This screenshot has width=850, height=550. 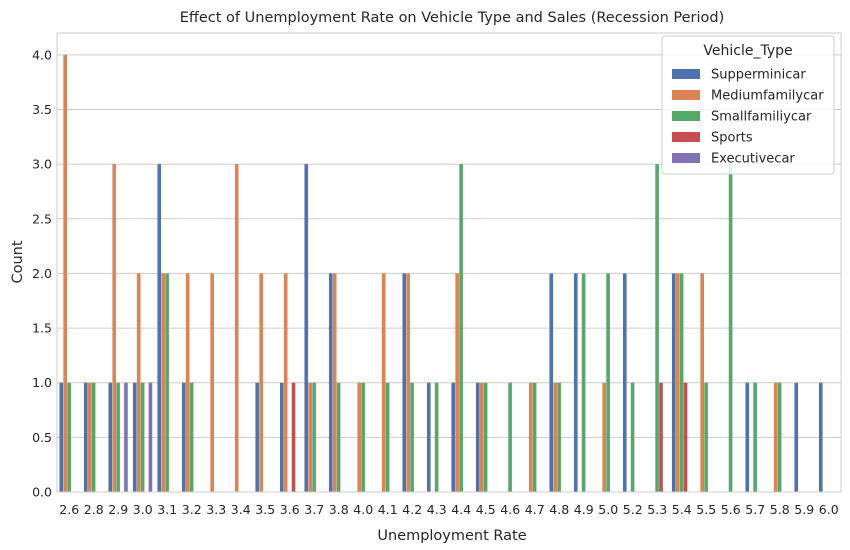 What do you see at coordinates (290, 509) in the screenshot?
I see `x-tick-label: 3.6` at bounding box center [290, 509].